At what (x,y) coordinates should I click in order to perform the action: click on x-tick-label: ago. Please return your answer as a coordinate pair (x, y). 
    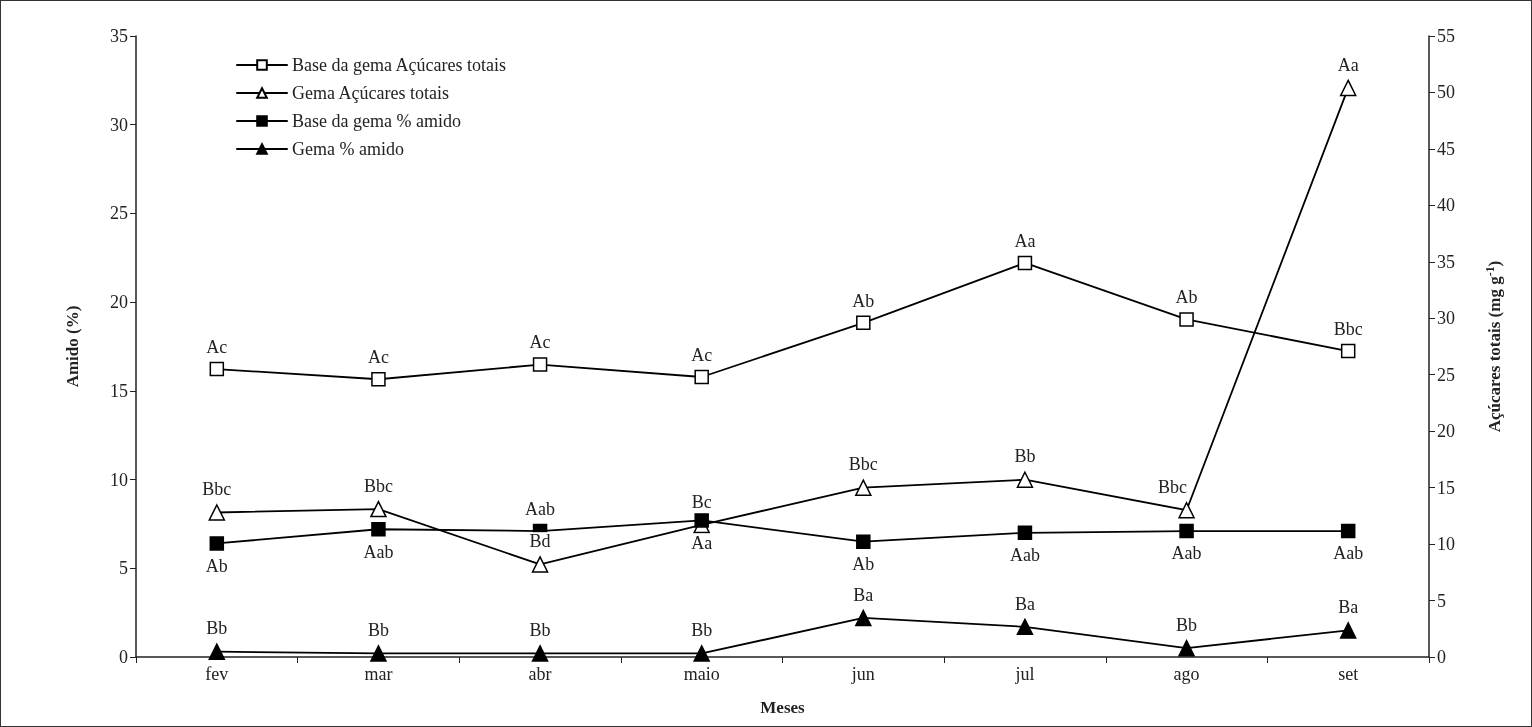
    Looking at the image, I should click on (1186, 674).